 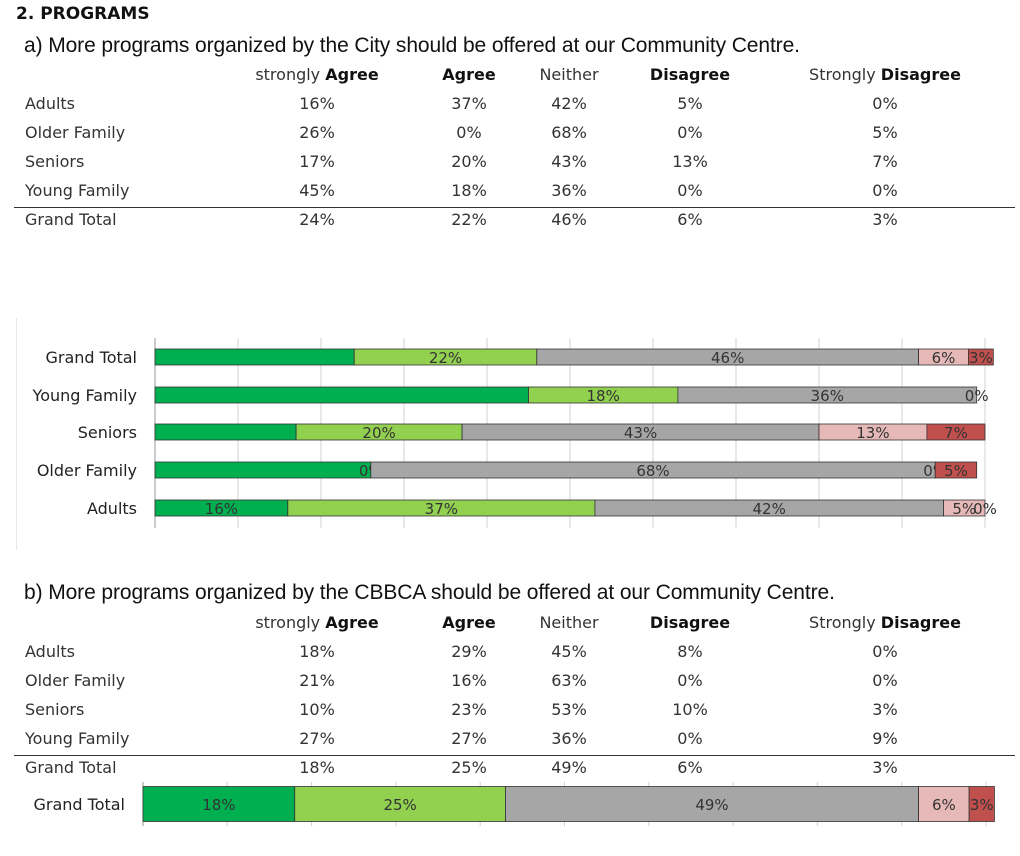 What do you see at coordinates (569, 103) in the screenshot?
I see `table-cell: 42%` at bounding box center [569, 103].